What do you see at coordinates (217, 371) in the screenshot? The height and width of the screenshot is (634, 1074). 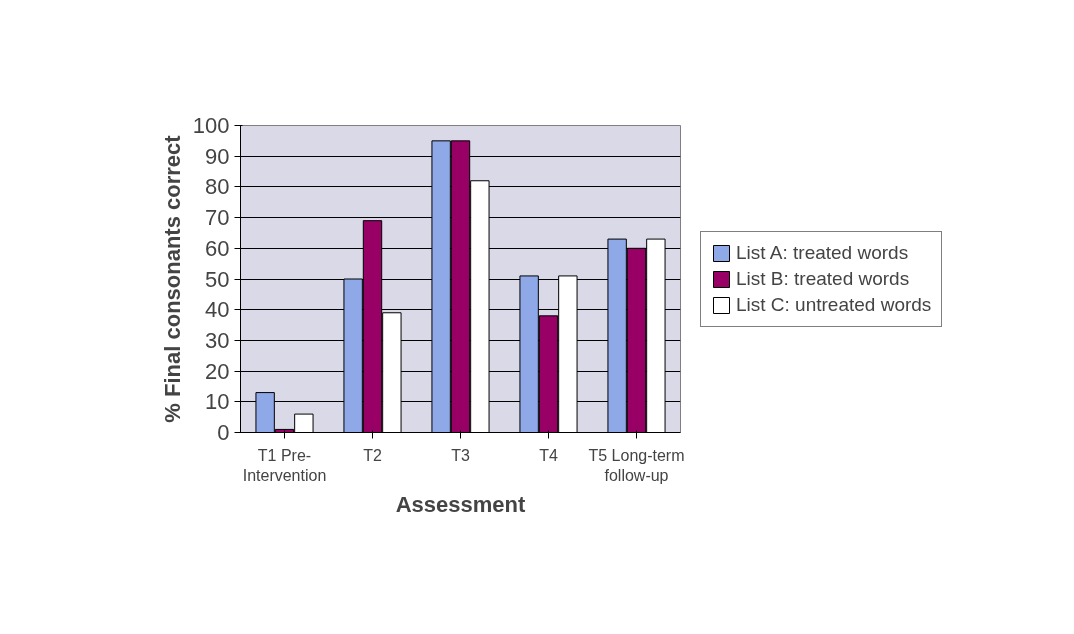 I see `y-tick-label: 20` at bounding box center [217, 371].